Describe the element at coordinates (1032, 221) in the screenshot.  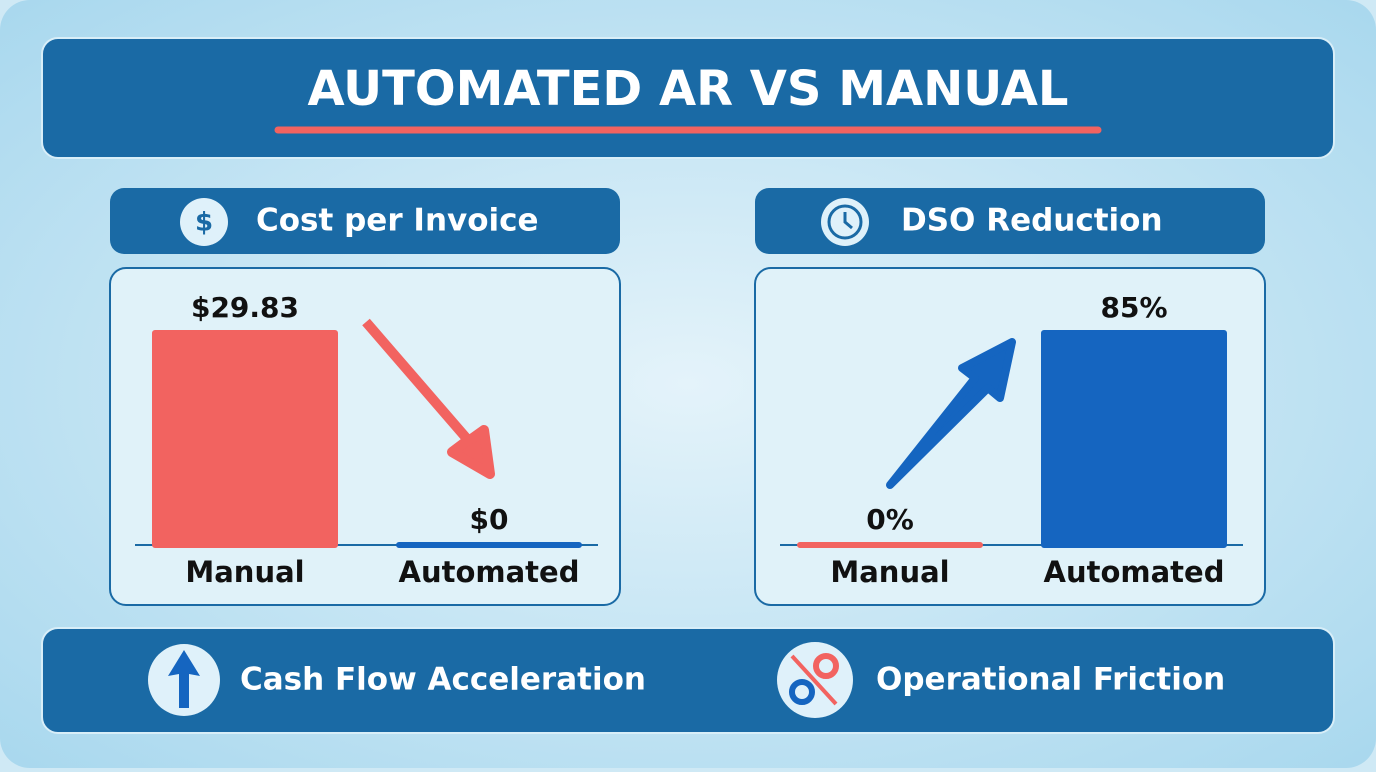
I see `panel-title: DSO Reduction` at that location.